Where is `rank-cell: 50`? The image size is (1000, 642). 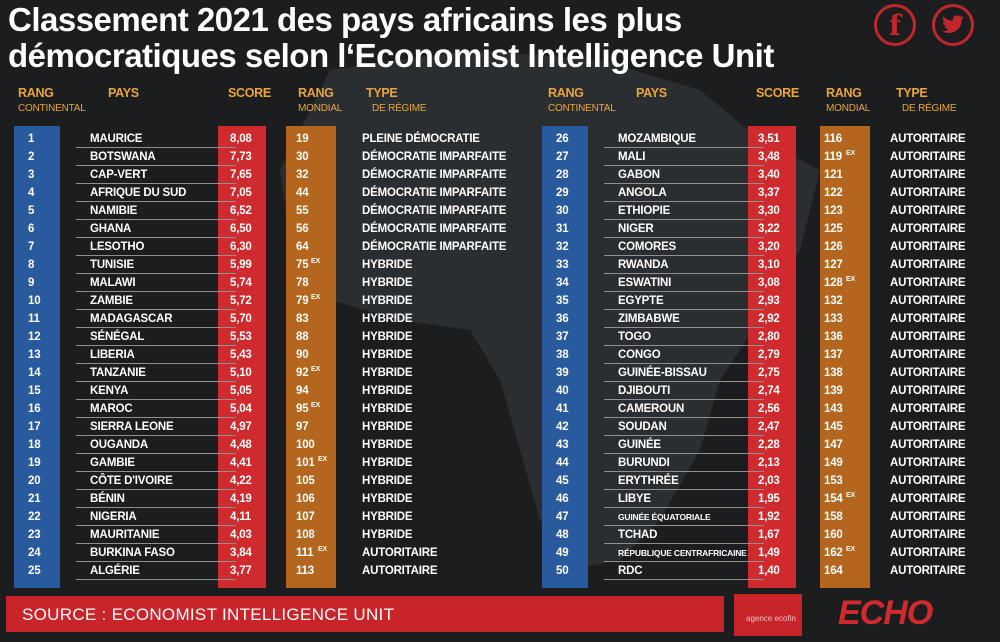
rank-cell: 50 is located at coordinates (562, 571).